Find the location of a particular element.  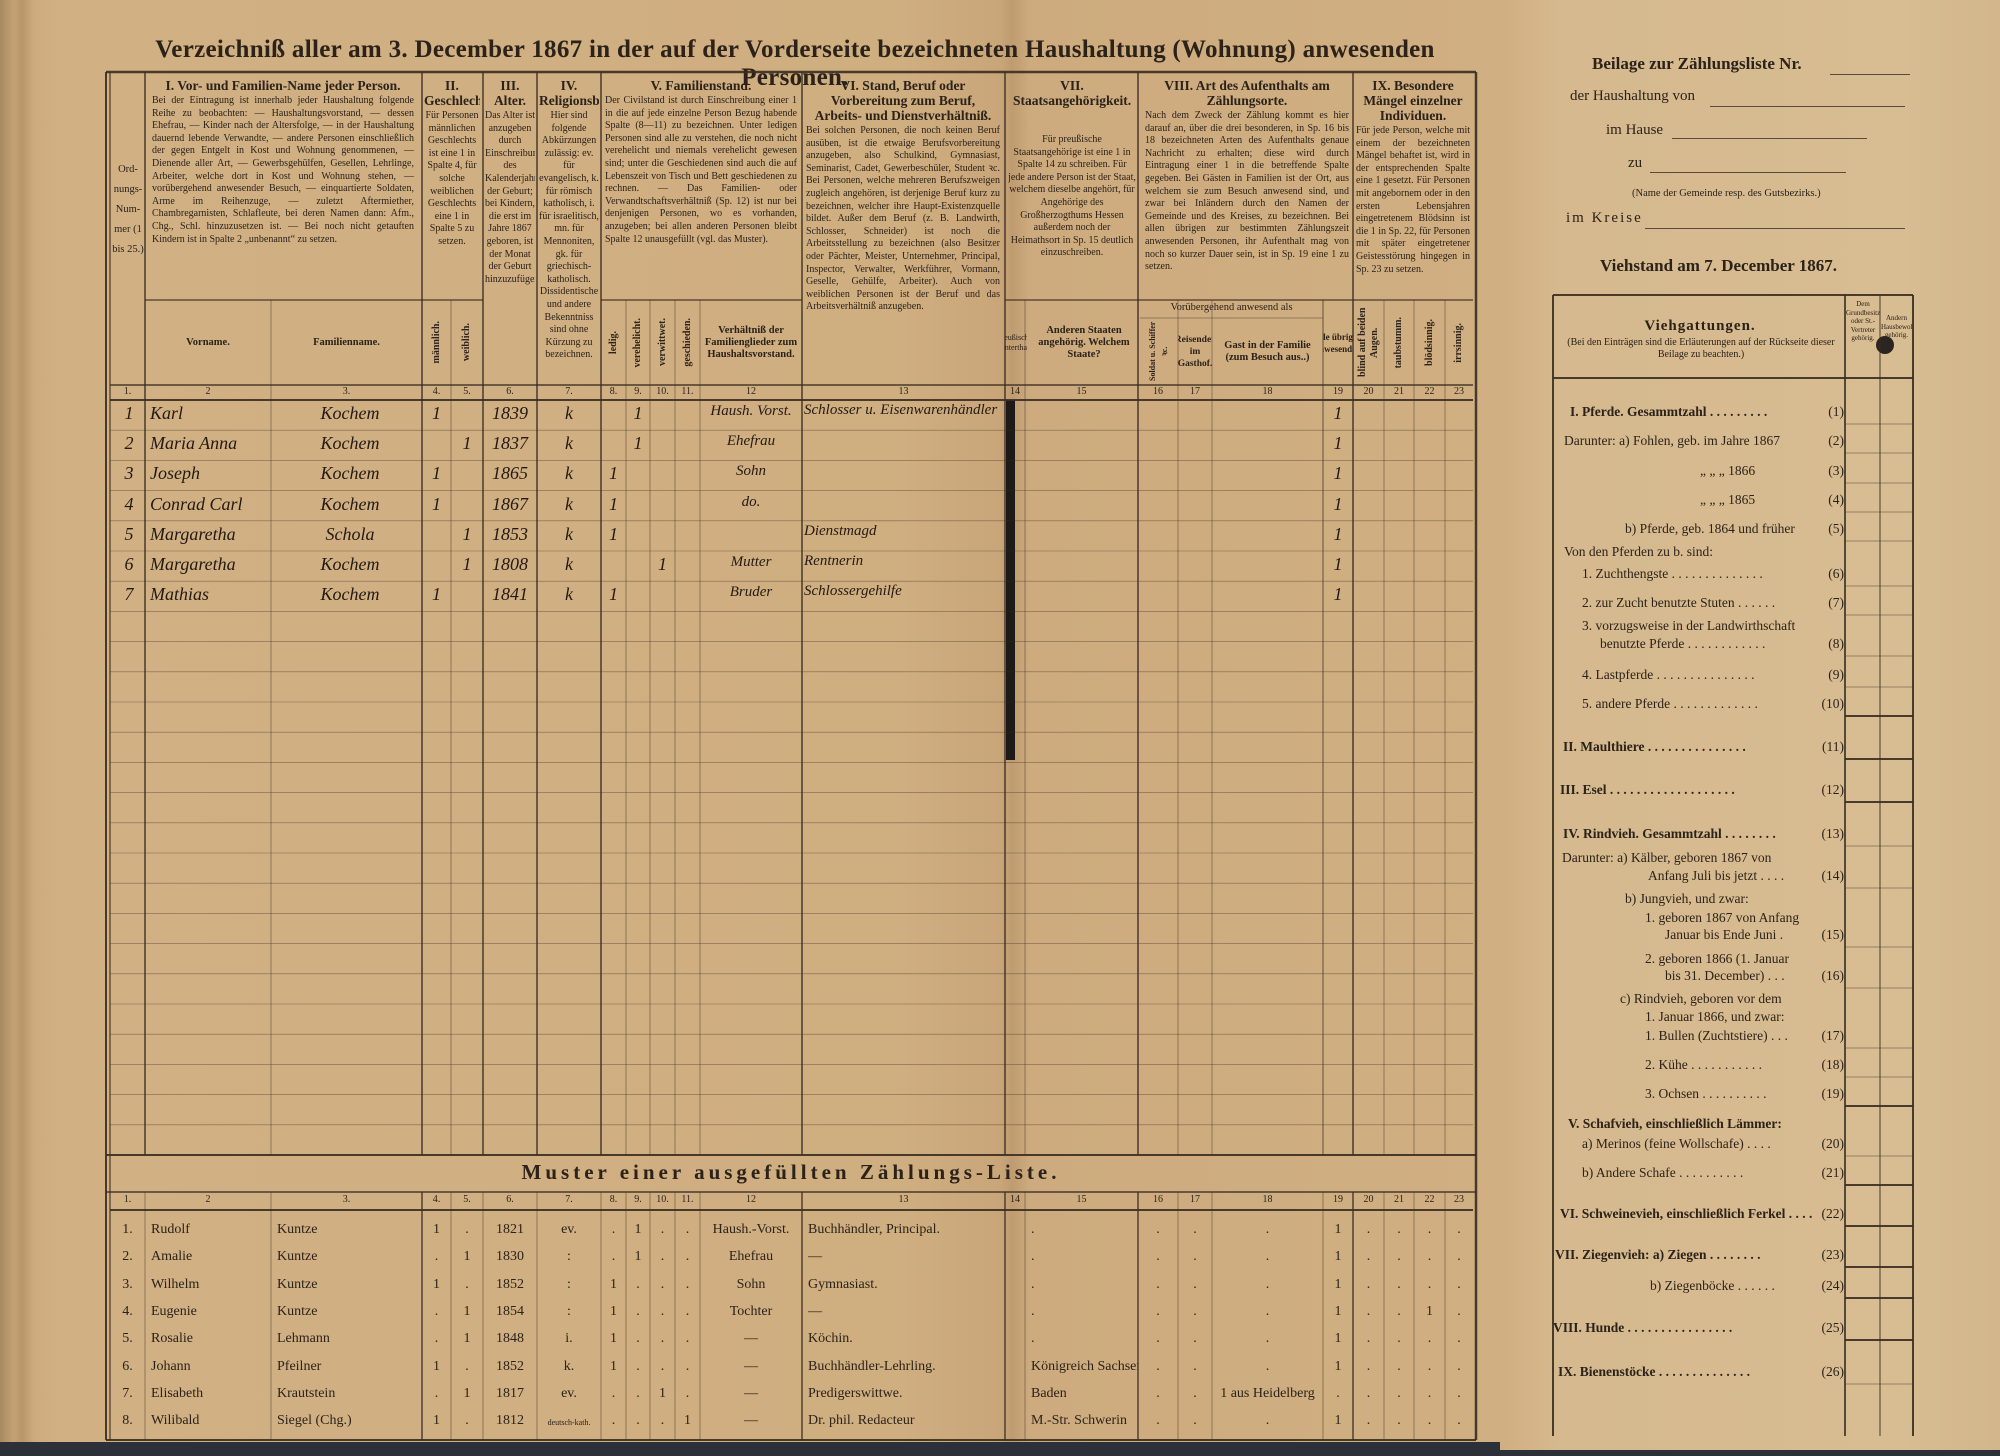

beilage-haushaltung-field is located at coordinates (1807, 106).